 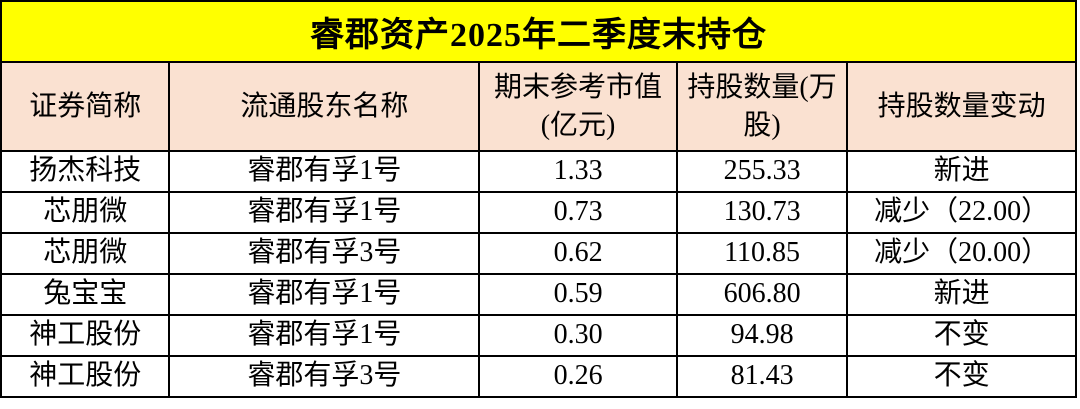 I want to click on cell-share-count: 255.33, so click(x=762, y=171).